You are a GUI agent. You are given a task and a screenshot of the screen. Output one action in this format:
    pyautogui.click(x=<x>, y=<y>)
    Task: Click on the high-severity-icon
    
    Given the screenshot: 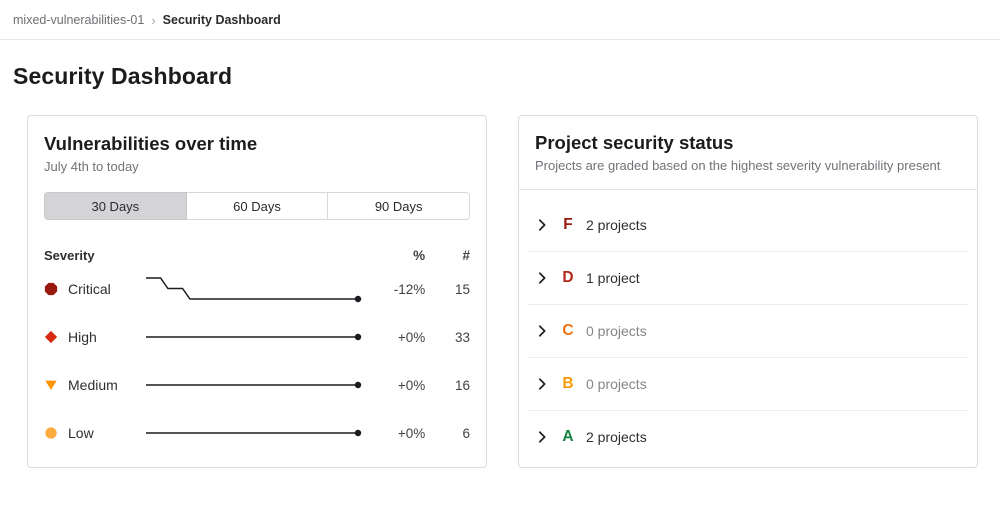 What is the action you would take?
    pyautogui.click(x=51, y=337)
    